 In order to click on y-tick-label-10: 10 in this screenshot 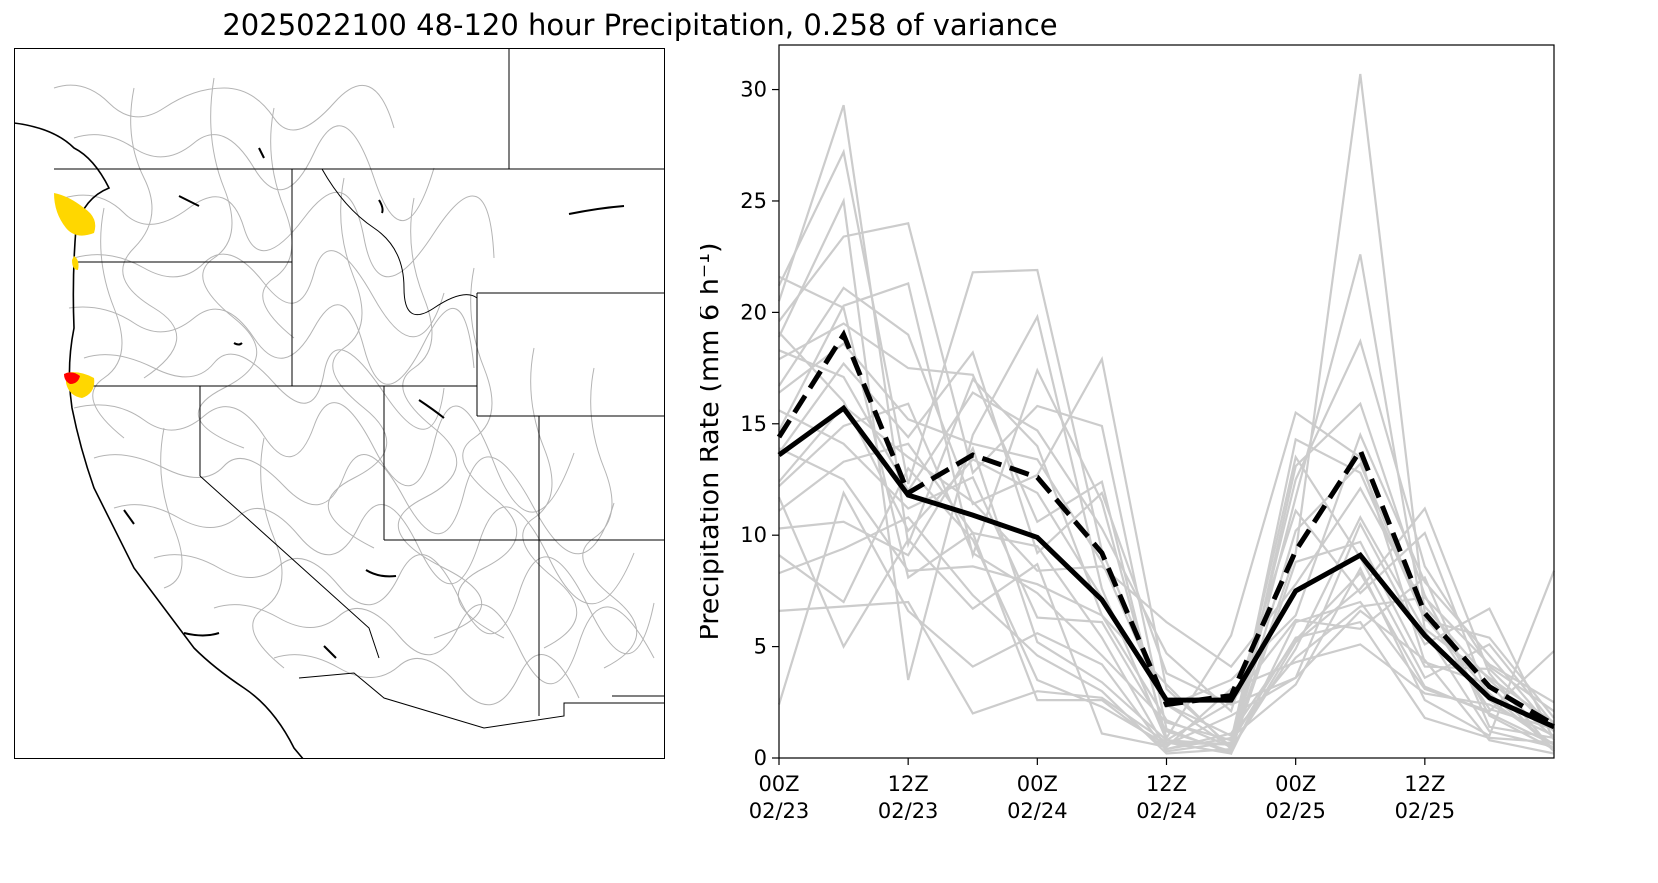, I will do `click(753, 535)`.